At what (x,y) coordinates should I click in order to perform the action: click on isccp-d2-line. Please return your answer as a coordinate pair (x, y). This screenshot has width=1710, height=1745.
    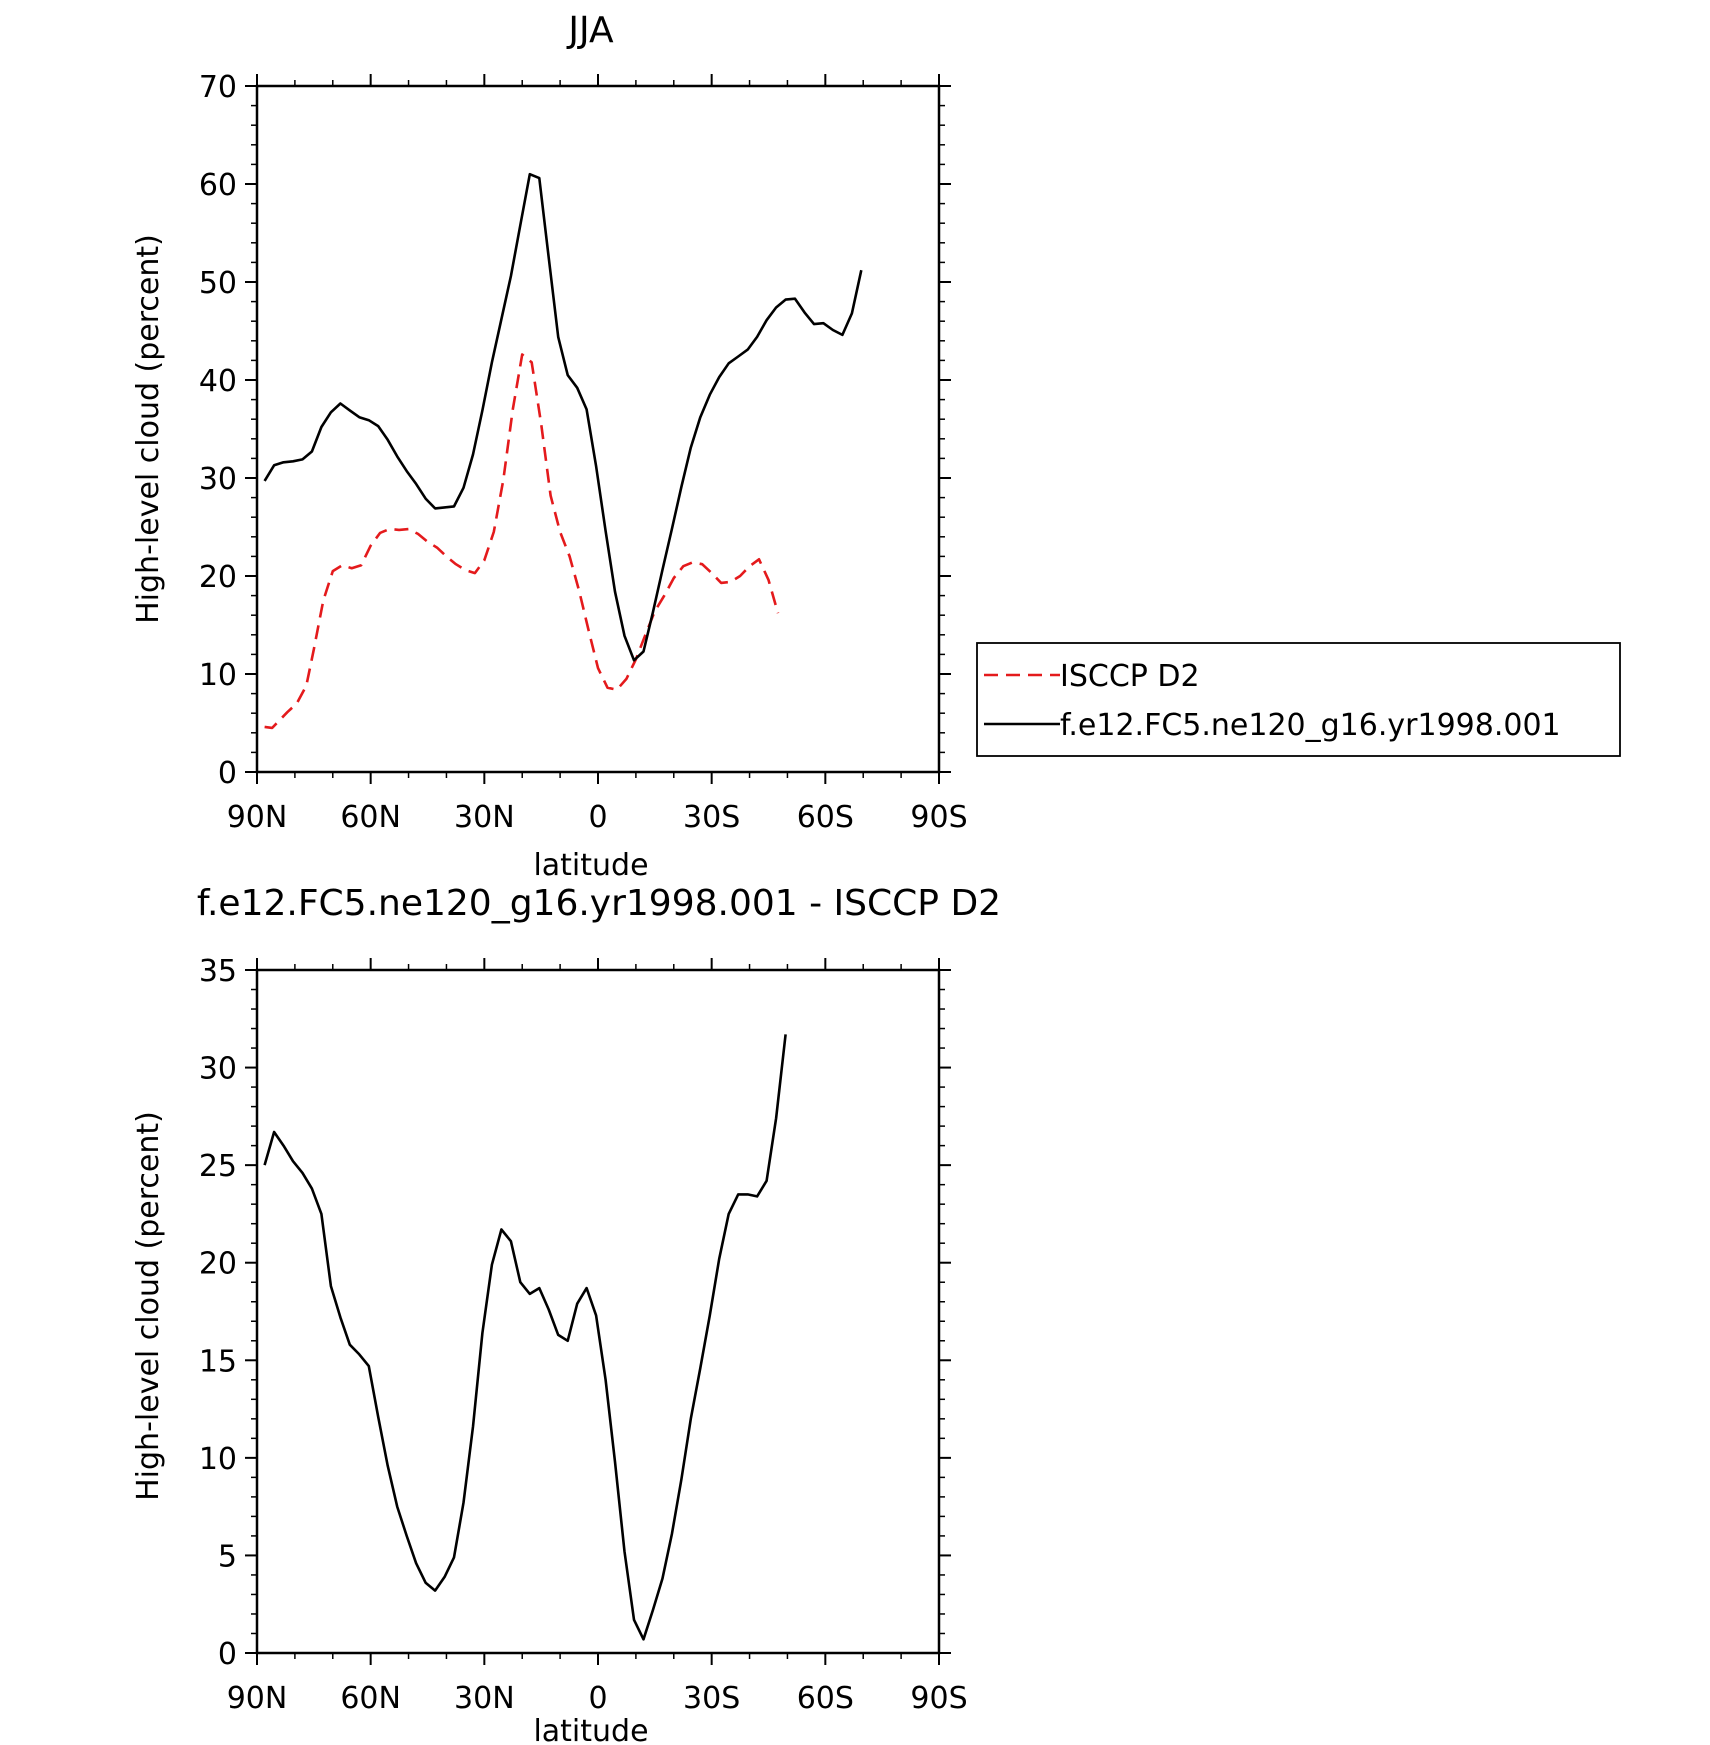
    Looking at the image, I should click on (522, 541).